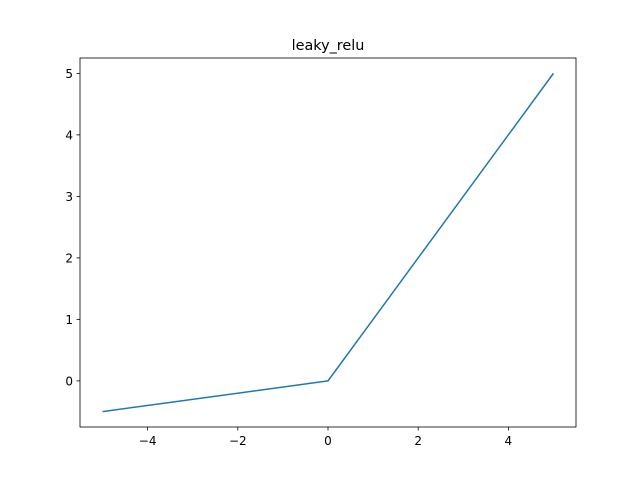 The image size is (640, 480). Describe the element at coordinates (509, 441) in the screenshot. I see `x-tick-label: 4` at that location.